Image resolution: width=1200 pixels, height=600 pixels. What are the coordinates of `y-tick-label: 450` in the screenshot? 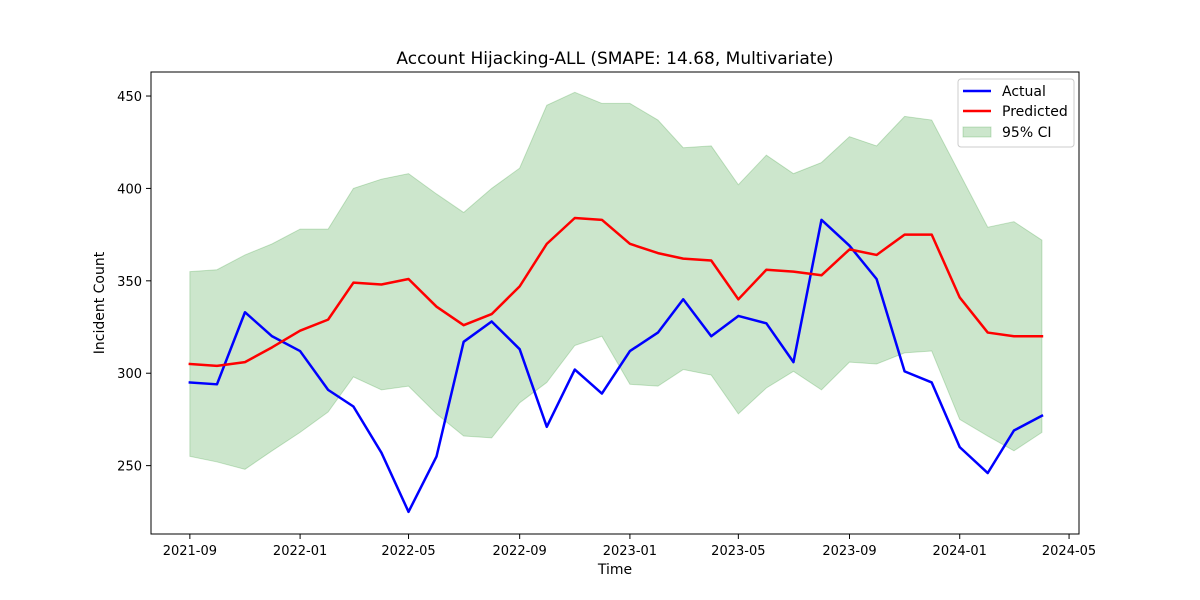 It's located at (129, 97).